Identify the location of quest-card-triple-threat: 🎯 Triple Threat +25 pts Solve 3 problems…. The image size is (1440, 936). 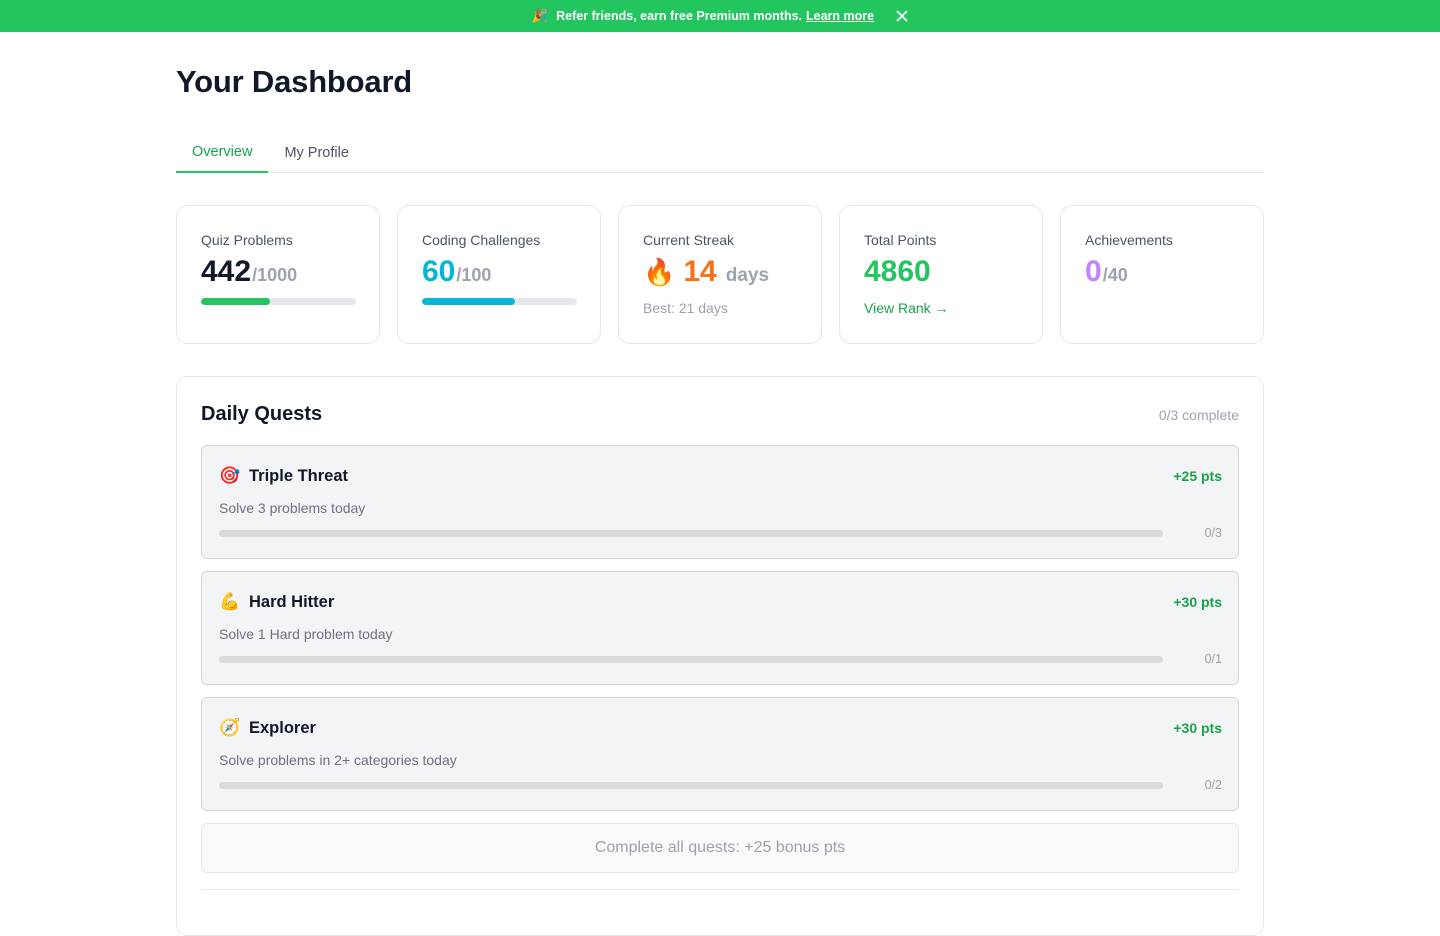
(720, 502).